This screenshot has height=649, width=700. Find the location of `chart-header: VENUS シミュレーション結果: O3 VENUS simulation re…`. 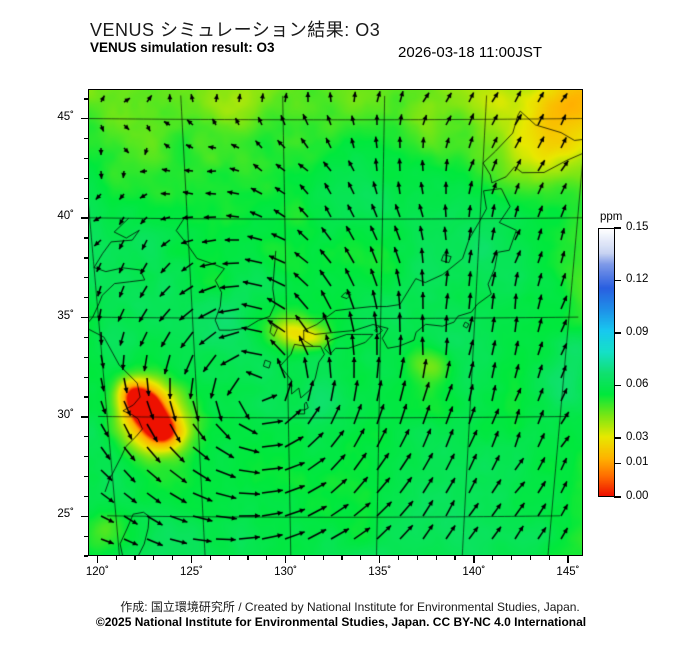

chart-header: VENUS シミュレーション結果: O3 VENUS simulation re… is located at coordinates (350, 40).